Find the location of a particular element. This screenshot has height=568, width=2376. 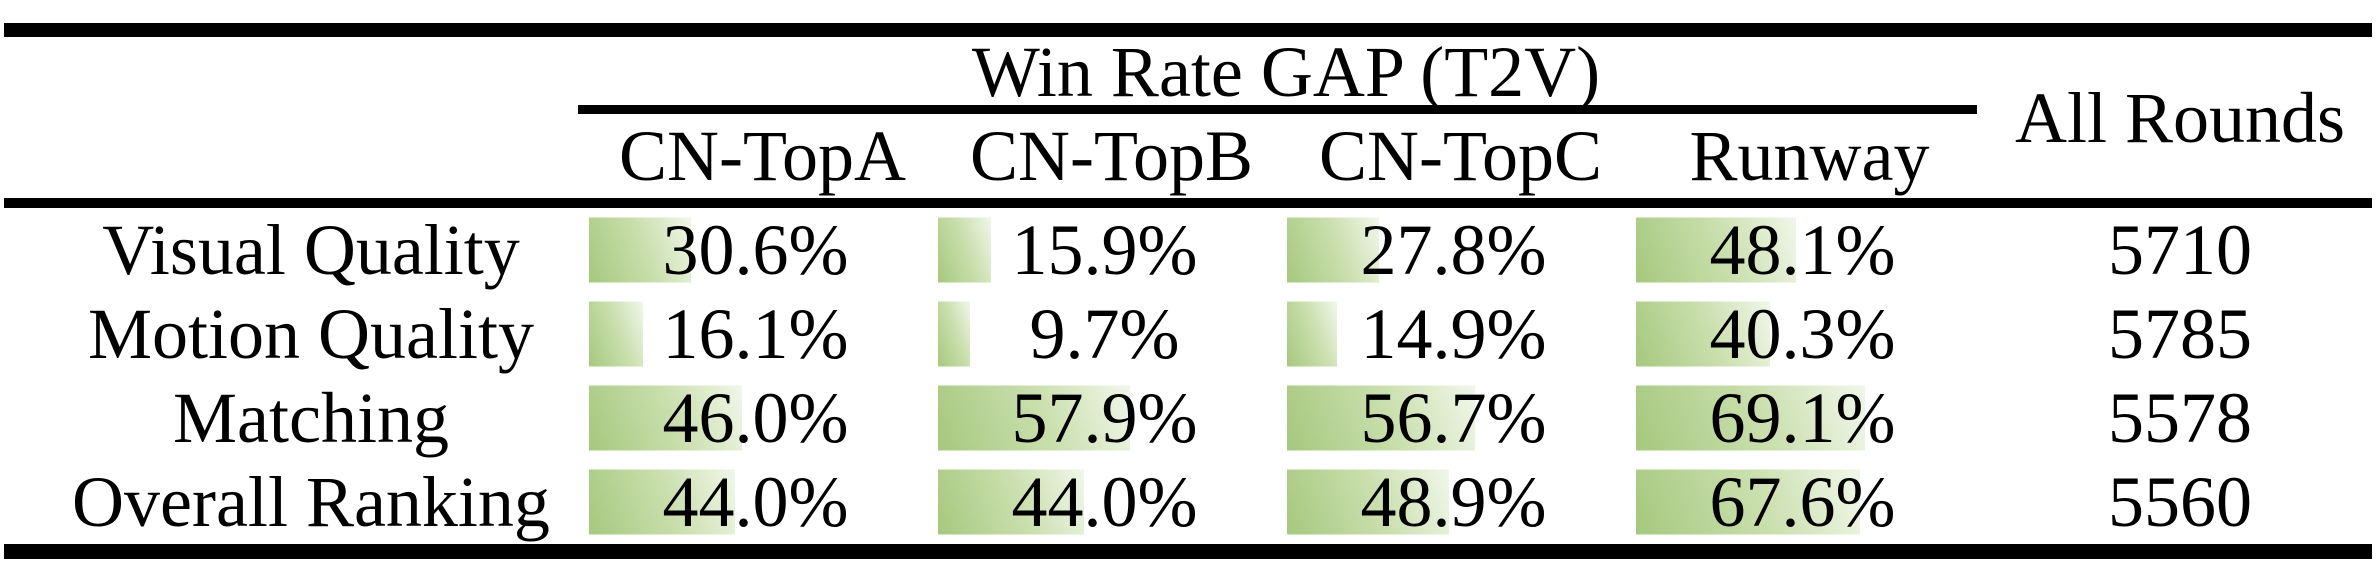

winrate-value: 56.7% is located at coordinates (1453, 418).